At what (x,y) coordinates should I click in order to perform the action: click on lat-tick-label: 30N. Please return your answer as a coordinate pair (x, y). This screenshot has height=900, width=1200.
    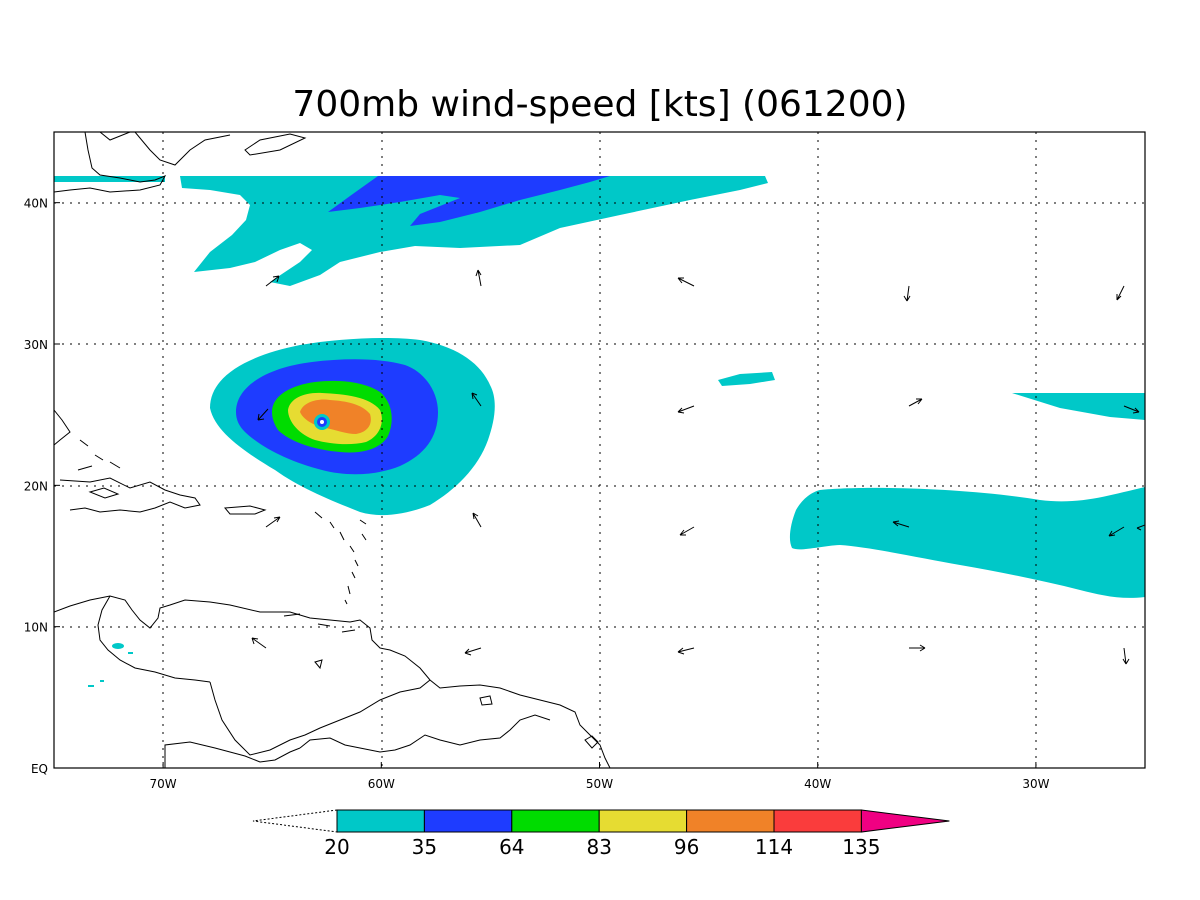
    Looking at the image, I should click on (36, 345).